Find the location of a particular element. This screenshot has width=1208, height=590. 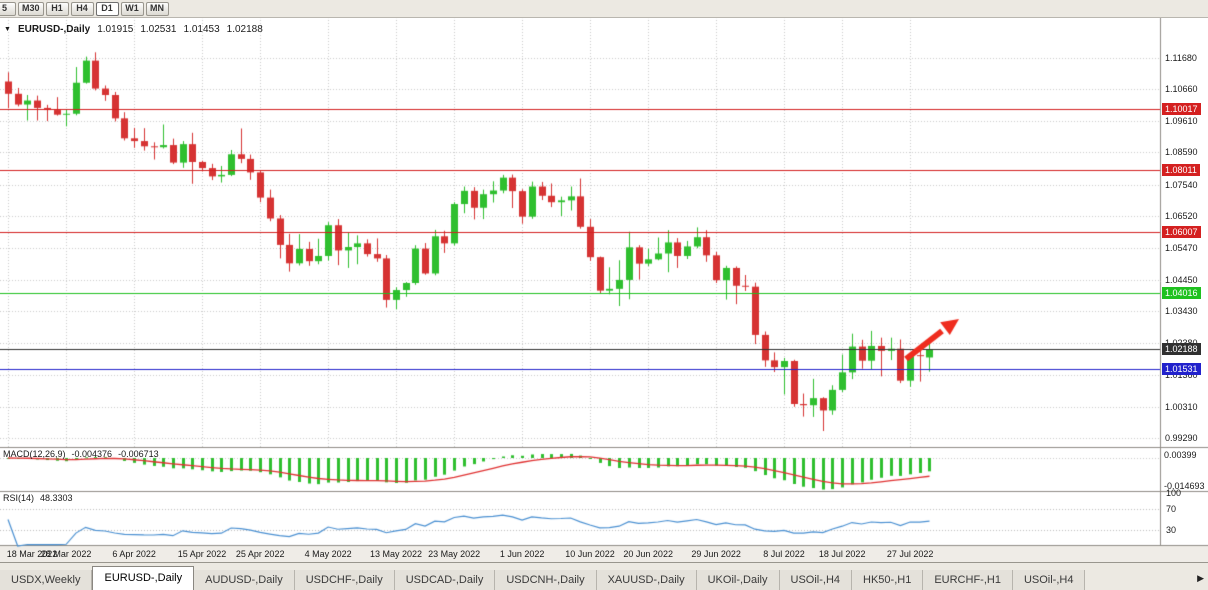

timeframe-button-mn: MN is located at coordinates (157, 8).